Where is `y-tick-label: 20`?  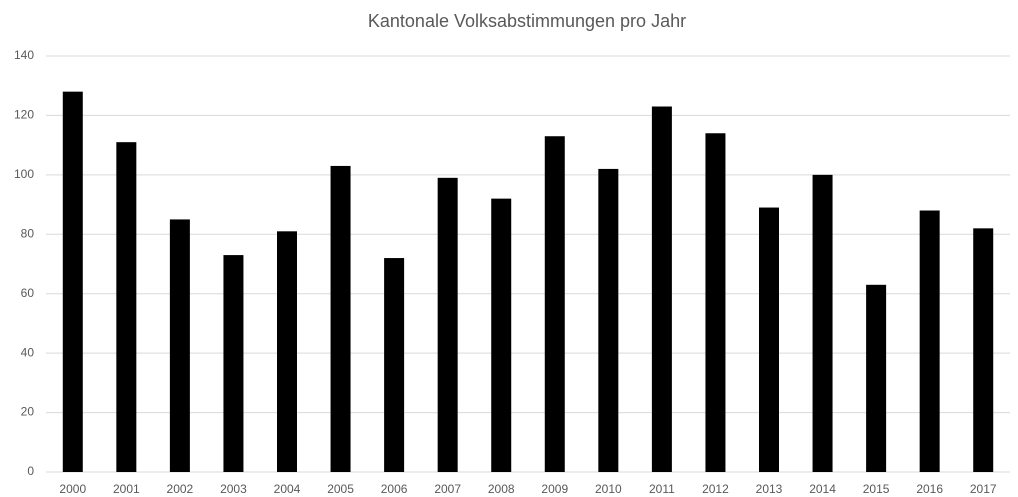
y-tick-label: 20 is located at coordinates (28, 412).